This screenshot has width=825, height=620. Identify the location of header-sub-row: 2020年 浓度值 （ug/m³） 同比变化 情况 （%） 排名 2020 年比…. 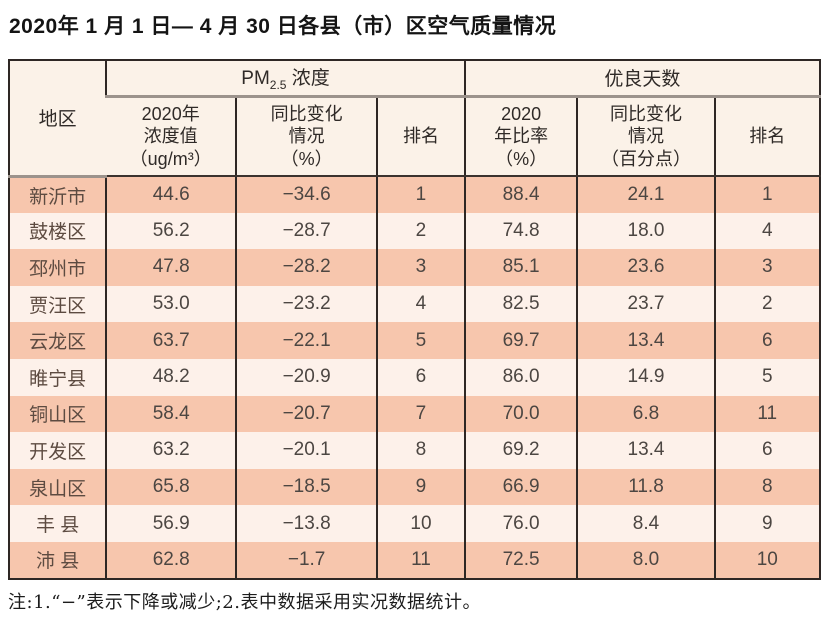
(414, 136).